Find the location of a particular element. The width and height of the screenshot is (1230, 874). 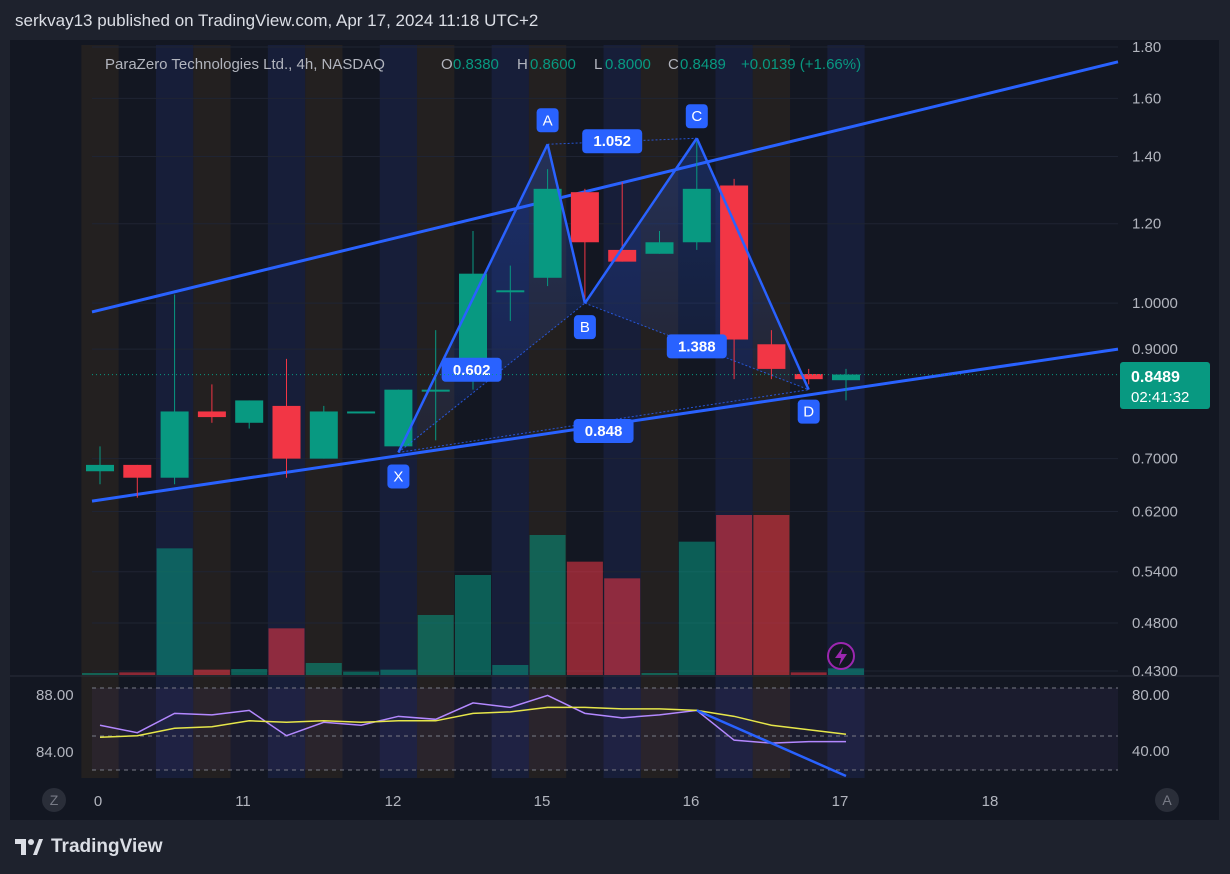

pattern-ratio-label: 0.848 is located at coordinates (604, 431).